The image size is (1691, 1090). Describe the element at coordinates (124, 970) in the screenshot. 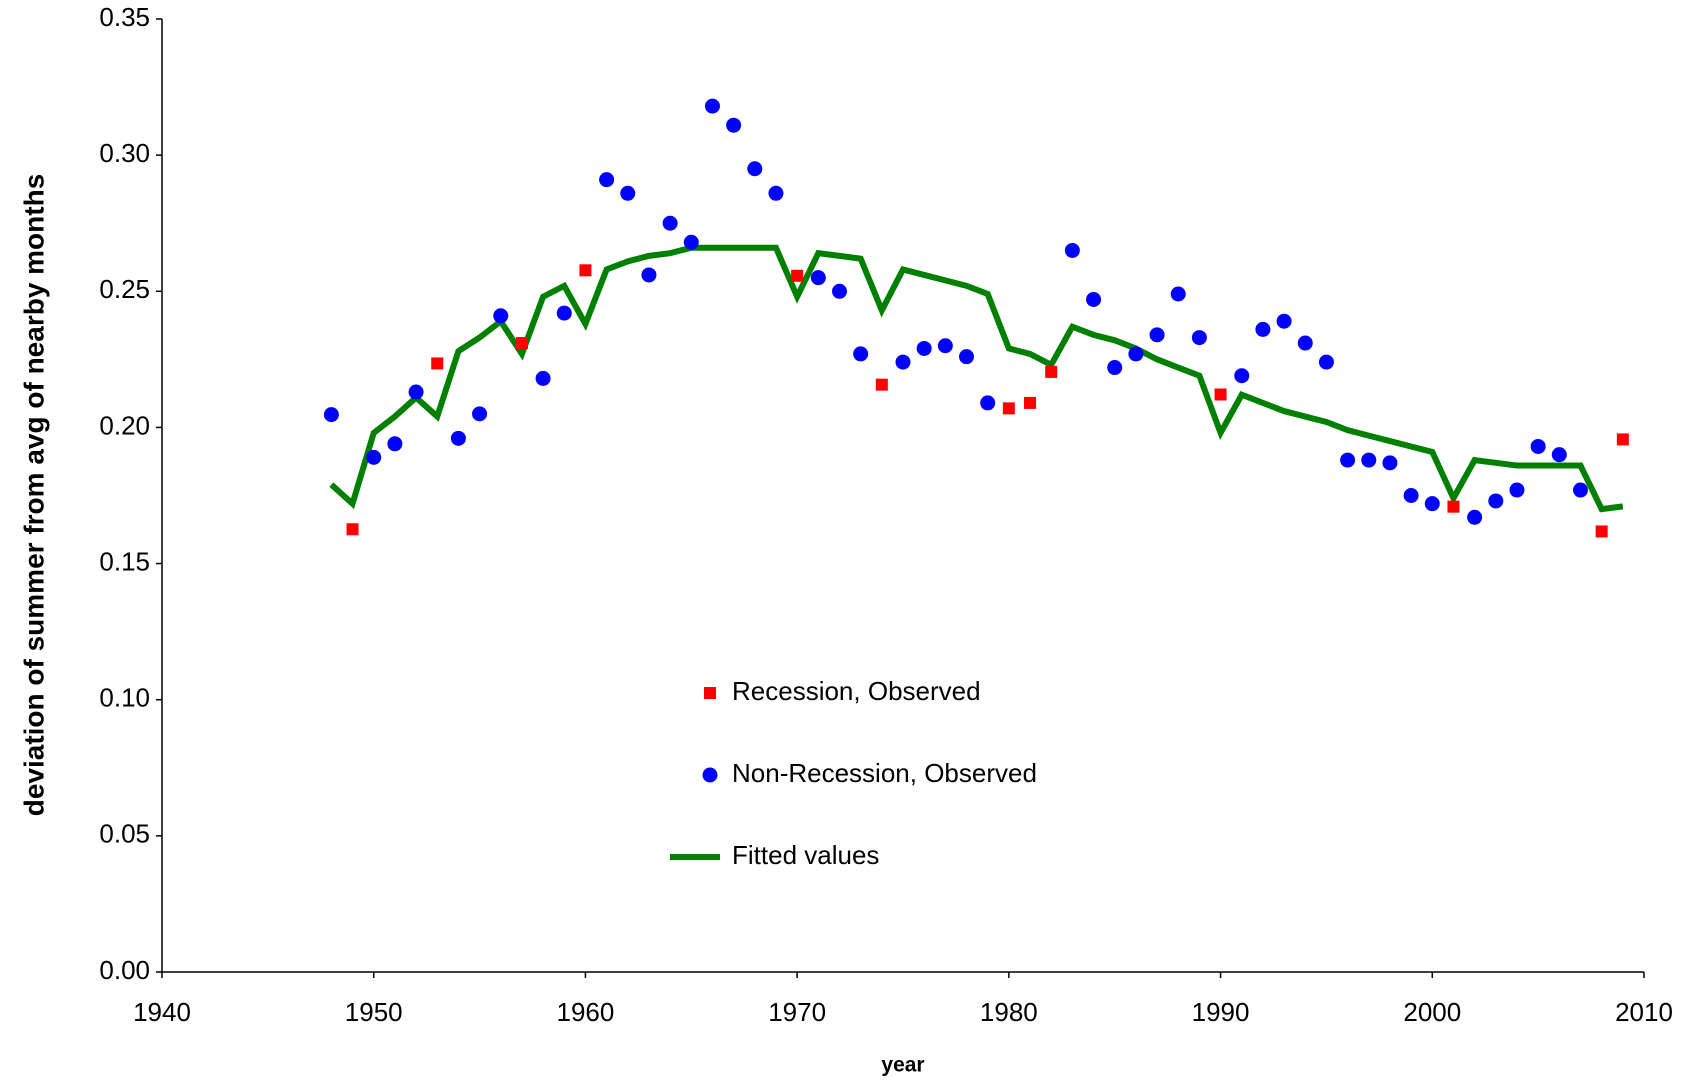

I see `y-tick-label: 0.00` at that location.